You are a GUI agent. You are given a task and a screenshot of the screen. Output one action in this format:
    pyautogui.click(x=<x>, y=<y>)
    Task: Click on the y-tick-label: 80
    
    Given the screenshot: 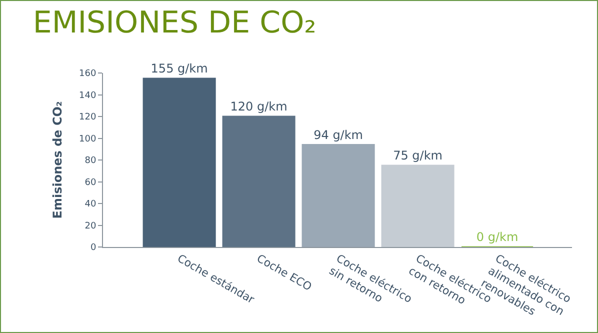 What is the action you would take?
    pyautogui.click(x=90, y=161)
    